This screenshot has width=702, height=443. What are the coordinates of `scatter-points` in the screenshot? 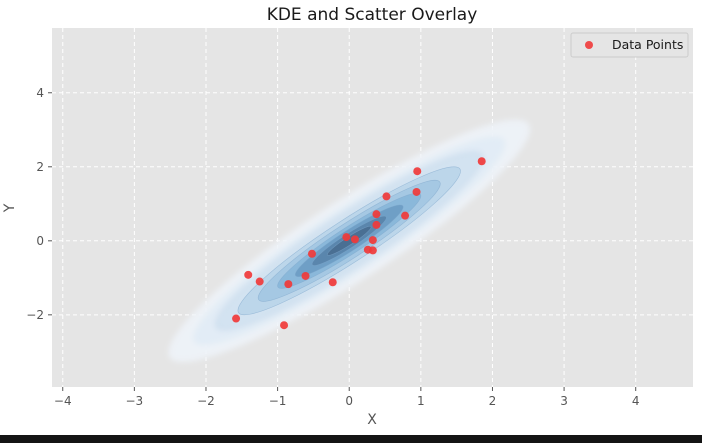 It's located at (359, 243).